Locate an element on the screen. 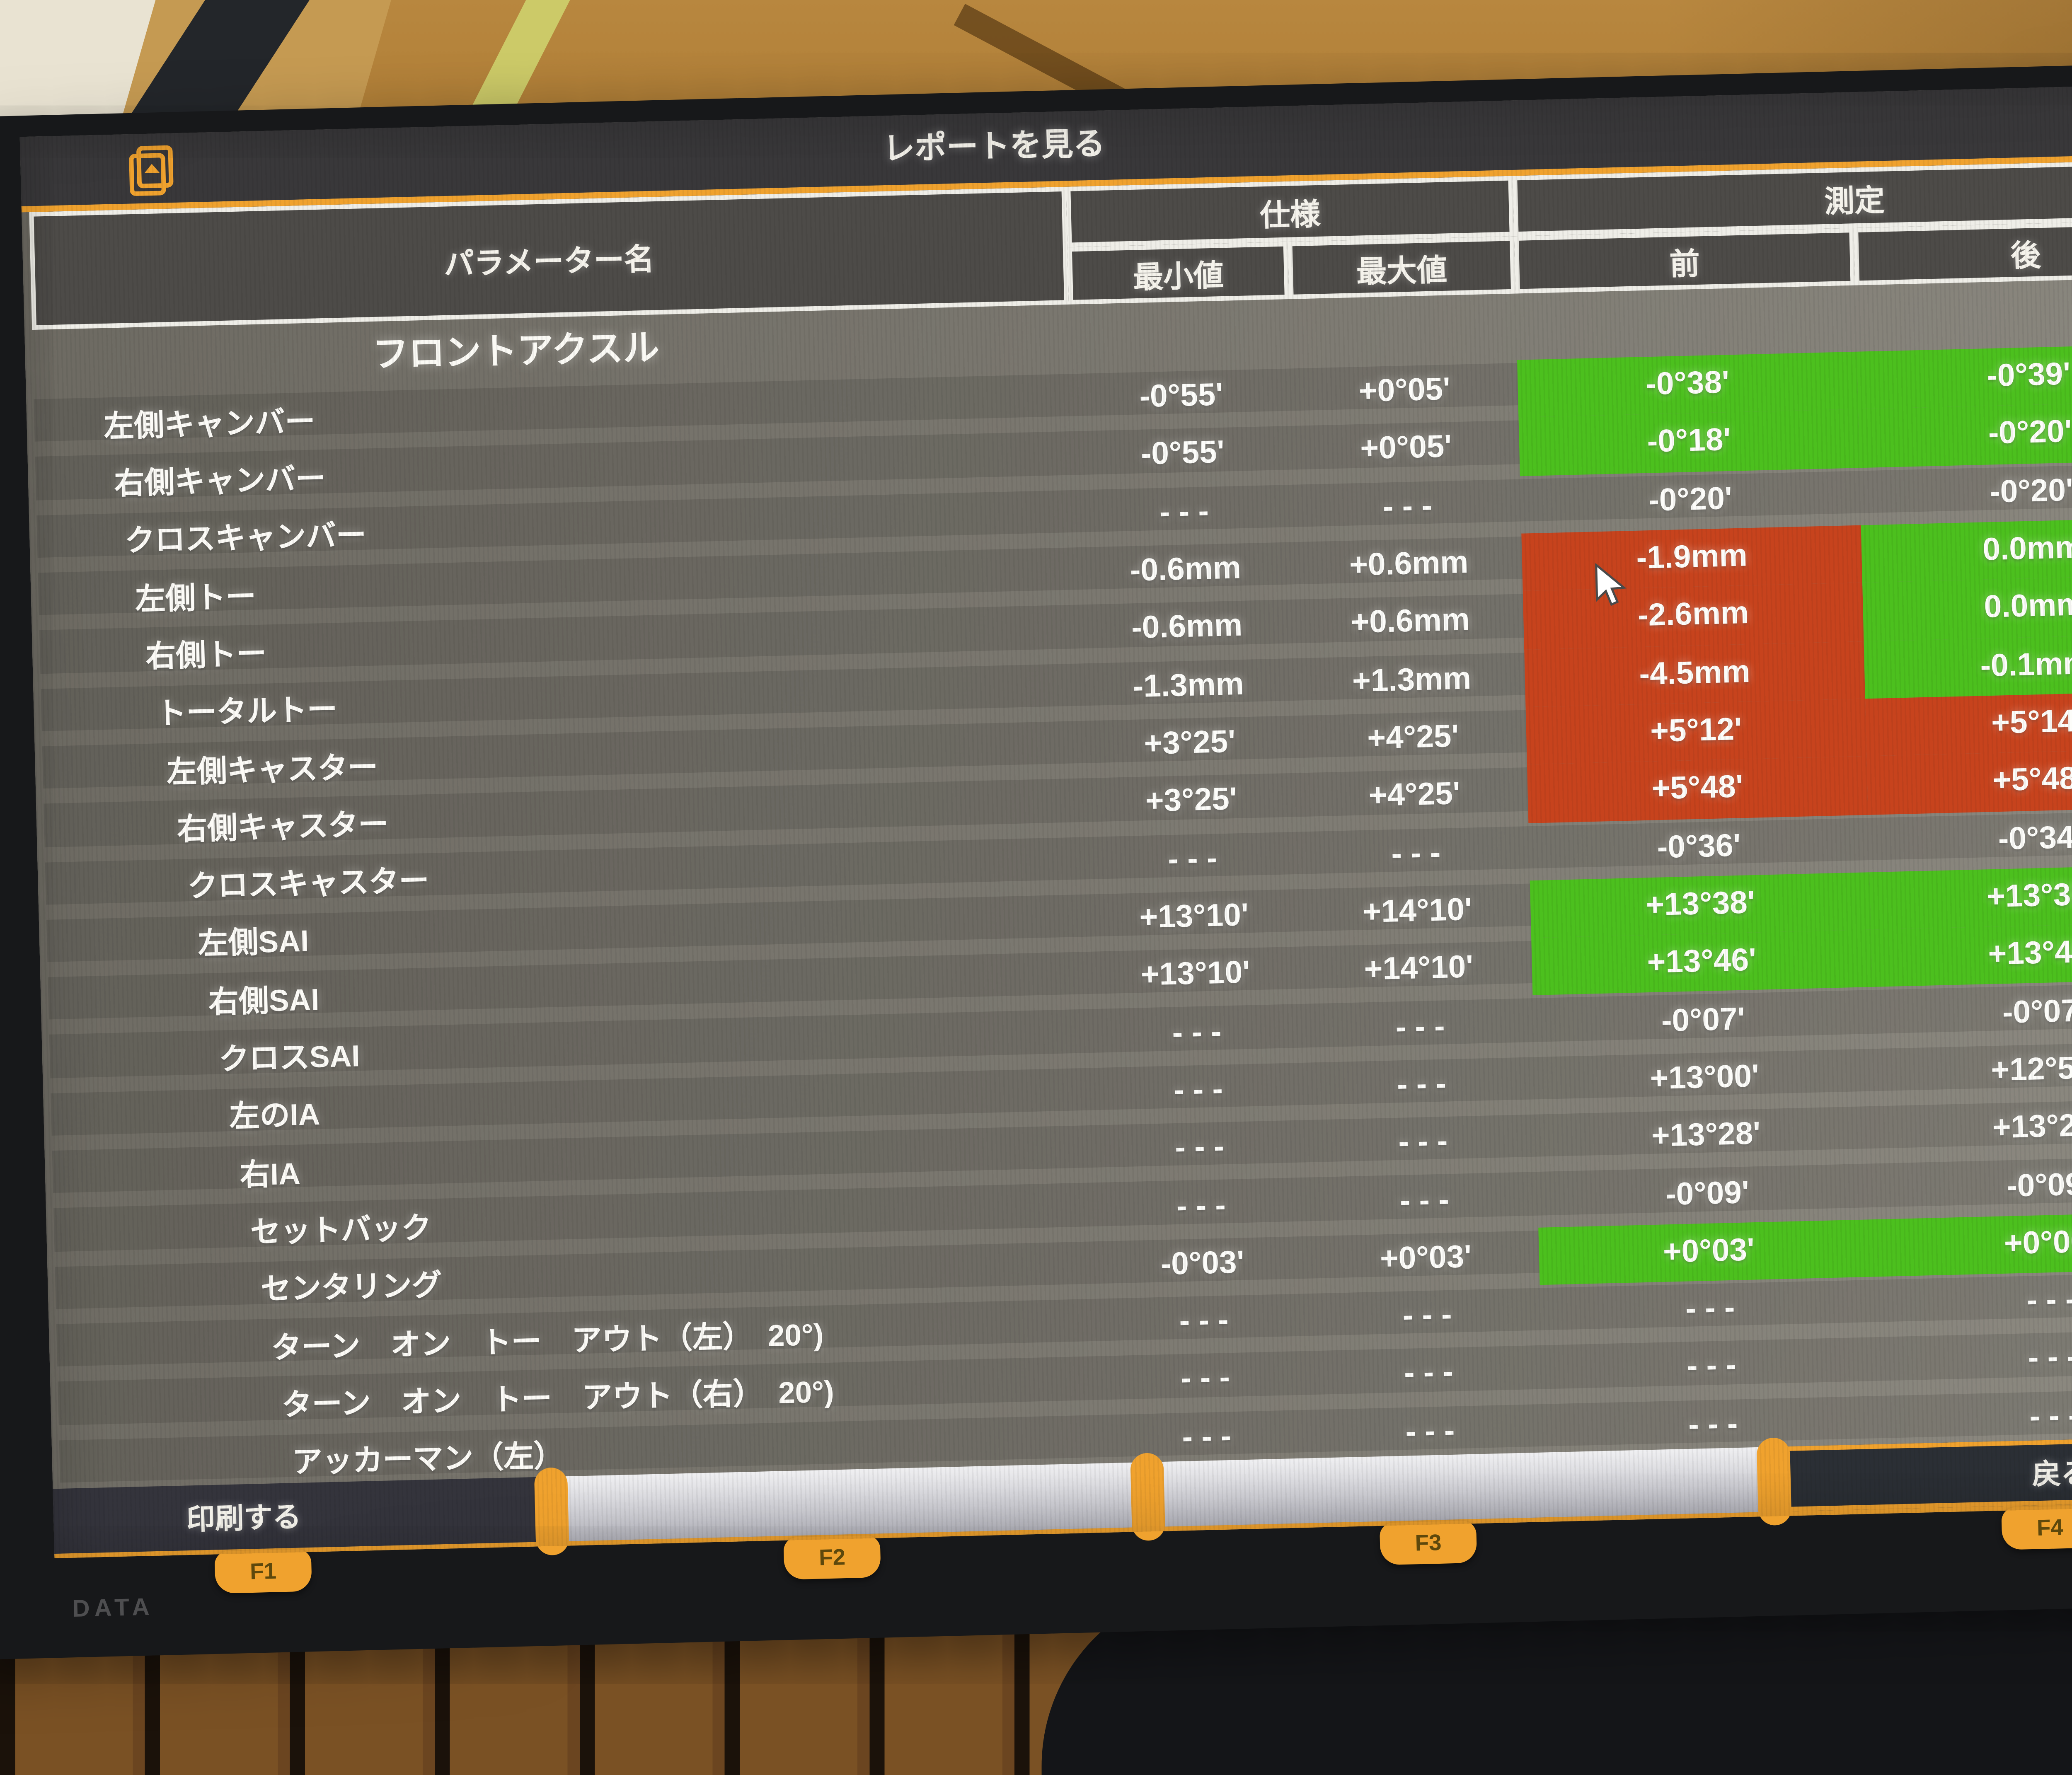 This screenshot has height=1775, width=2072. parameter-name: センタリング is located at coordinates (351, 1289).